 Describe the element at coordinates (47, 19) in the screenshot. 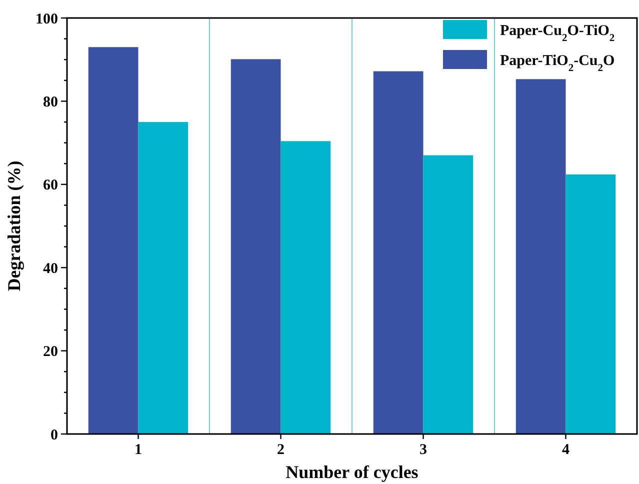

I see `y-tick-label: 100` at that location.